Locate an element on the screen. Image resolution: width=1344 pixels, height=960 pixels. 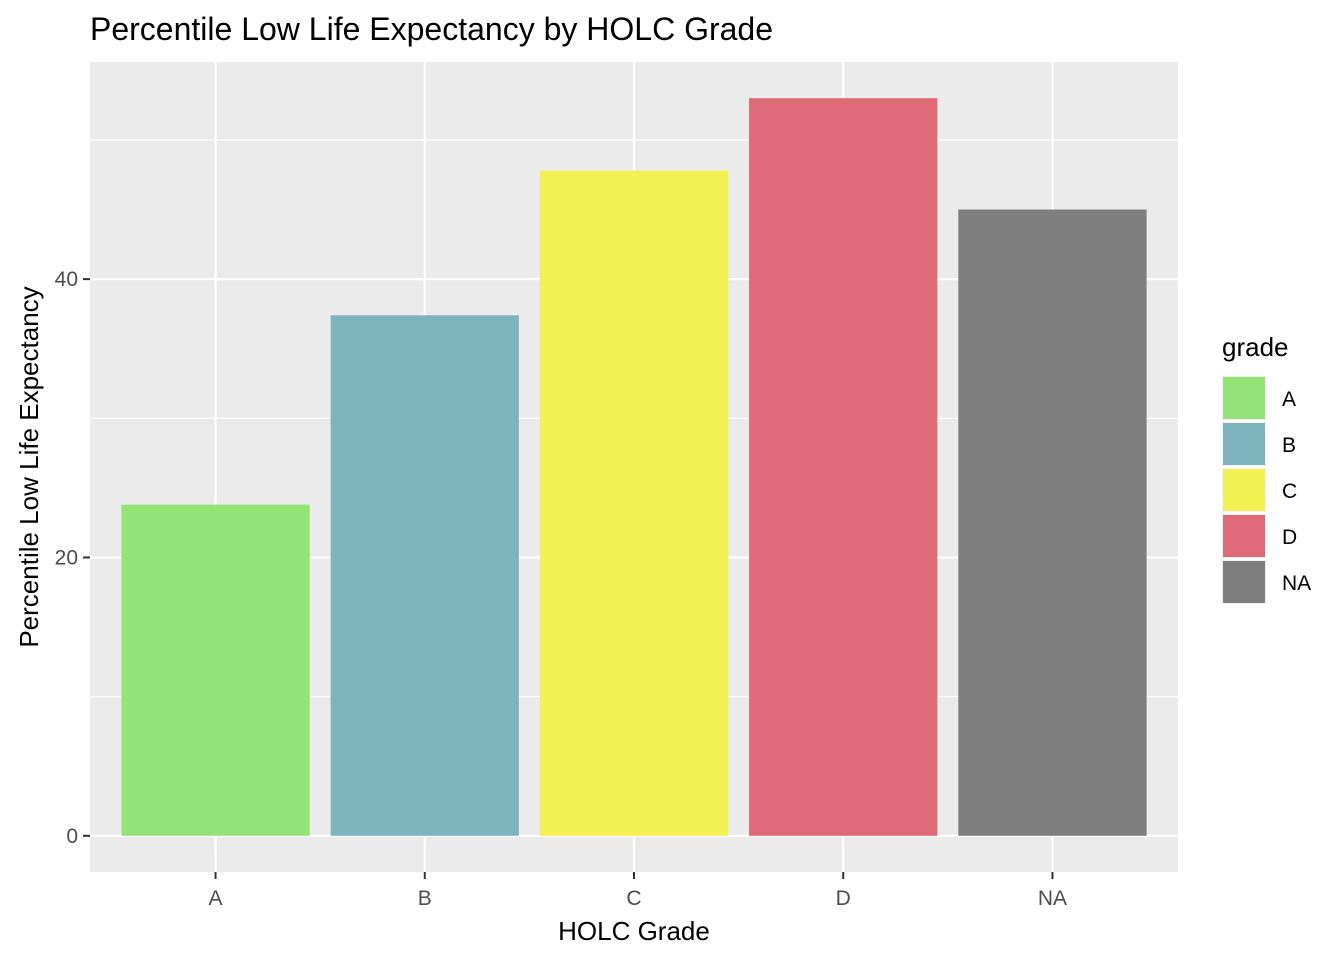
bar-c is located at coordinates (634, 503).